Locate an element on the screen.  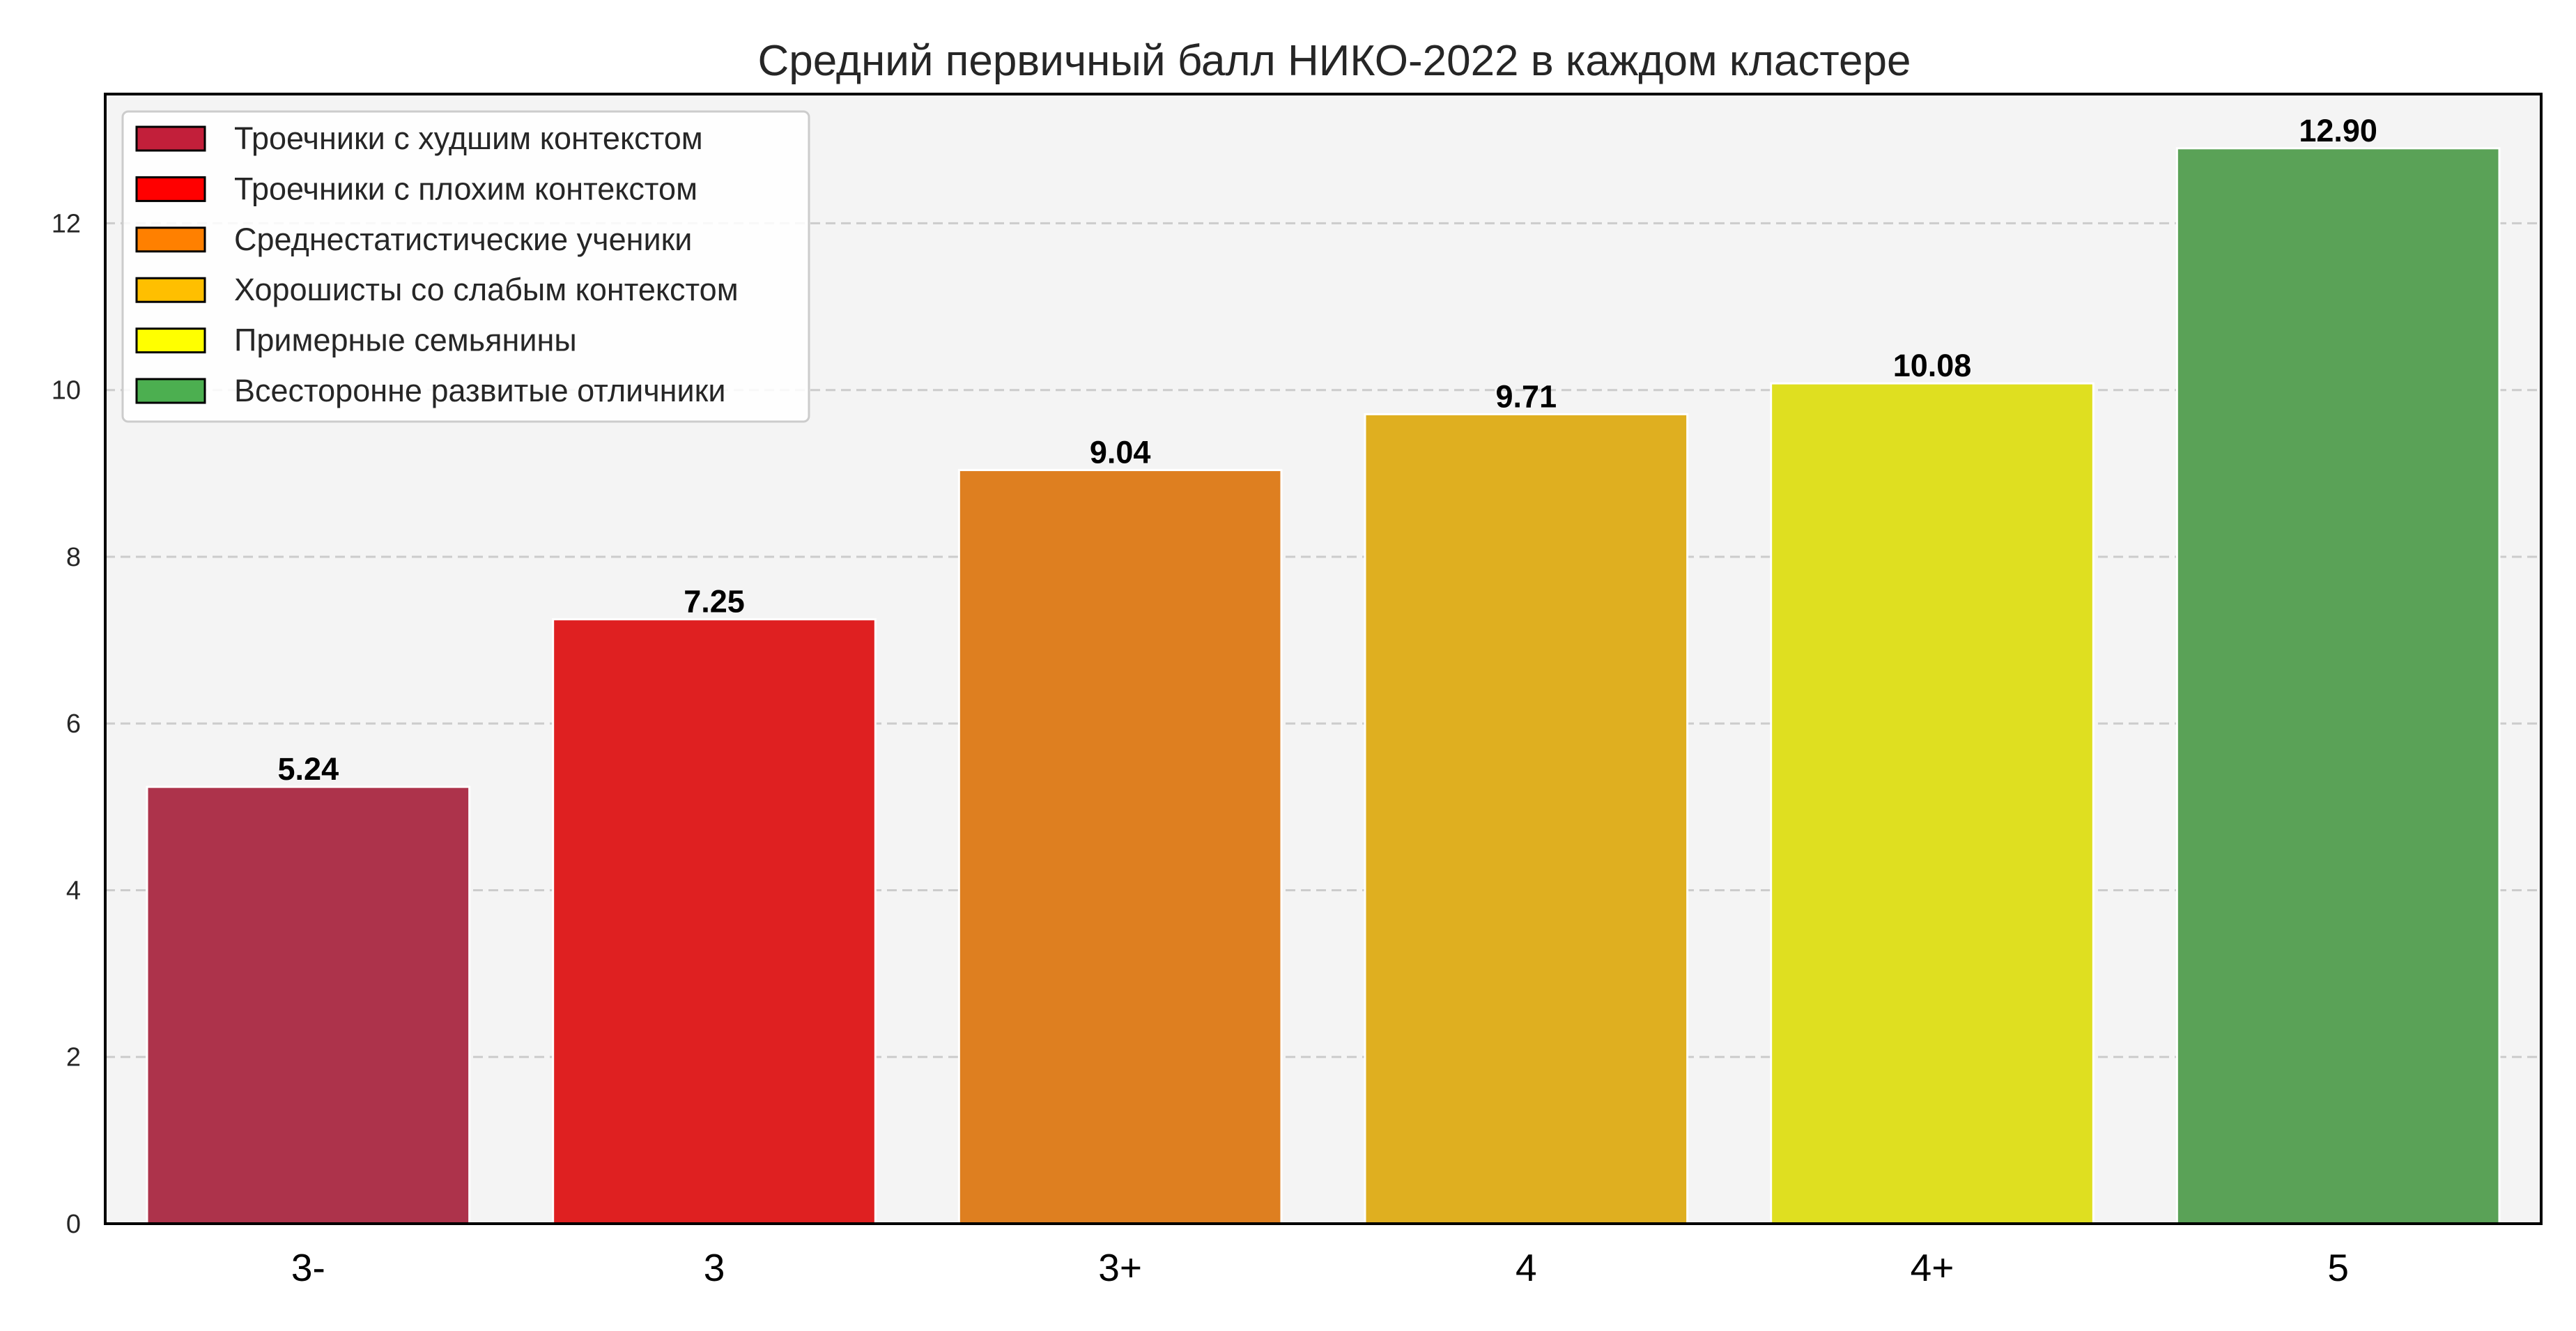
x-tick-label: 3- is located at coordinates (308, 1267).